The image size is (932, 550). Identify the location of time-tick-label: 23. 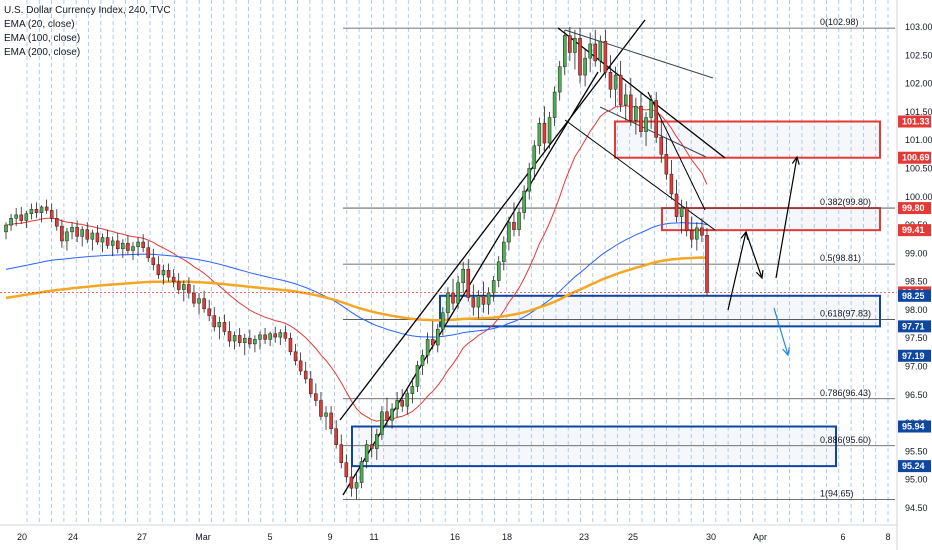
(584, 537).